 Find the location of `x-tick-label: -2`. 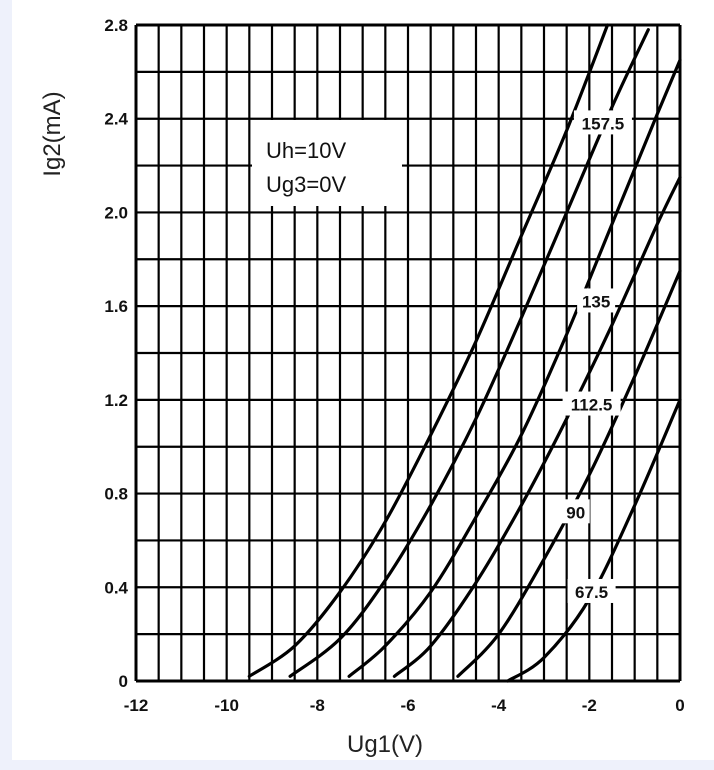

x-tick-label: -2 is located at coordinates (589, 705).